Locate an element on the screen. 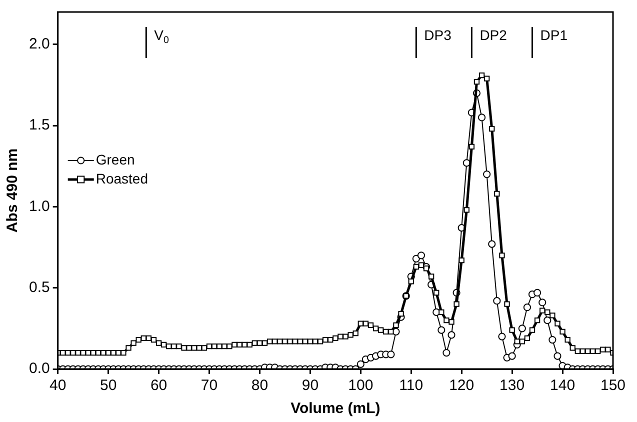 Image resolution: width=637 pixels, height=422 pixels. x-tick-label: 150 is located at coordinates (613, 385).